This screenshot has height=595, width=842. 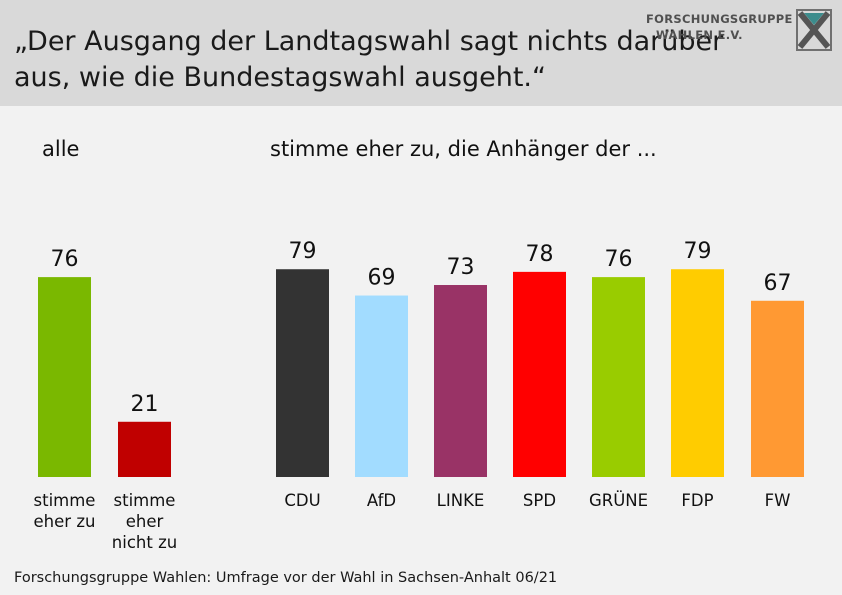 I want to click on bar-grüne, so click(x=618, y=377).